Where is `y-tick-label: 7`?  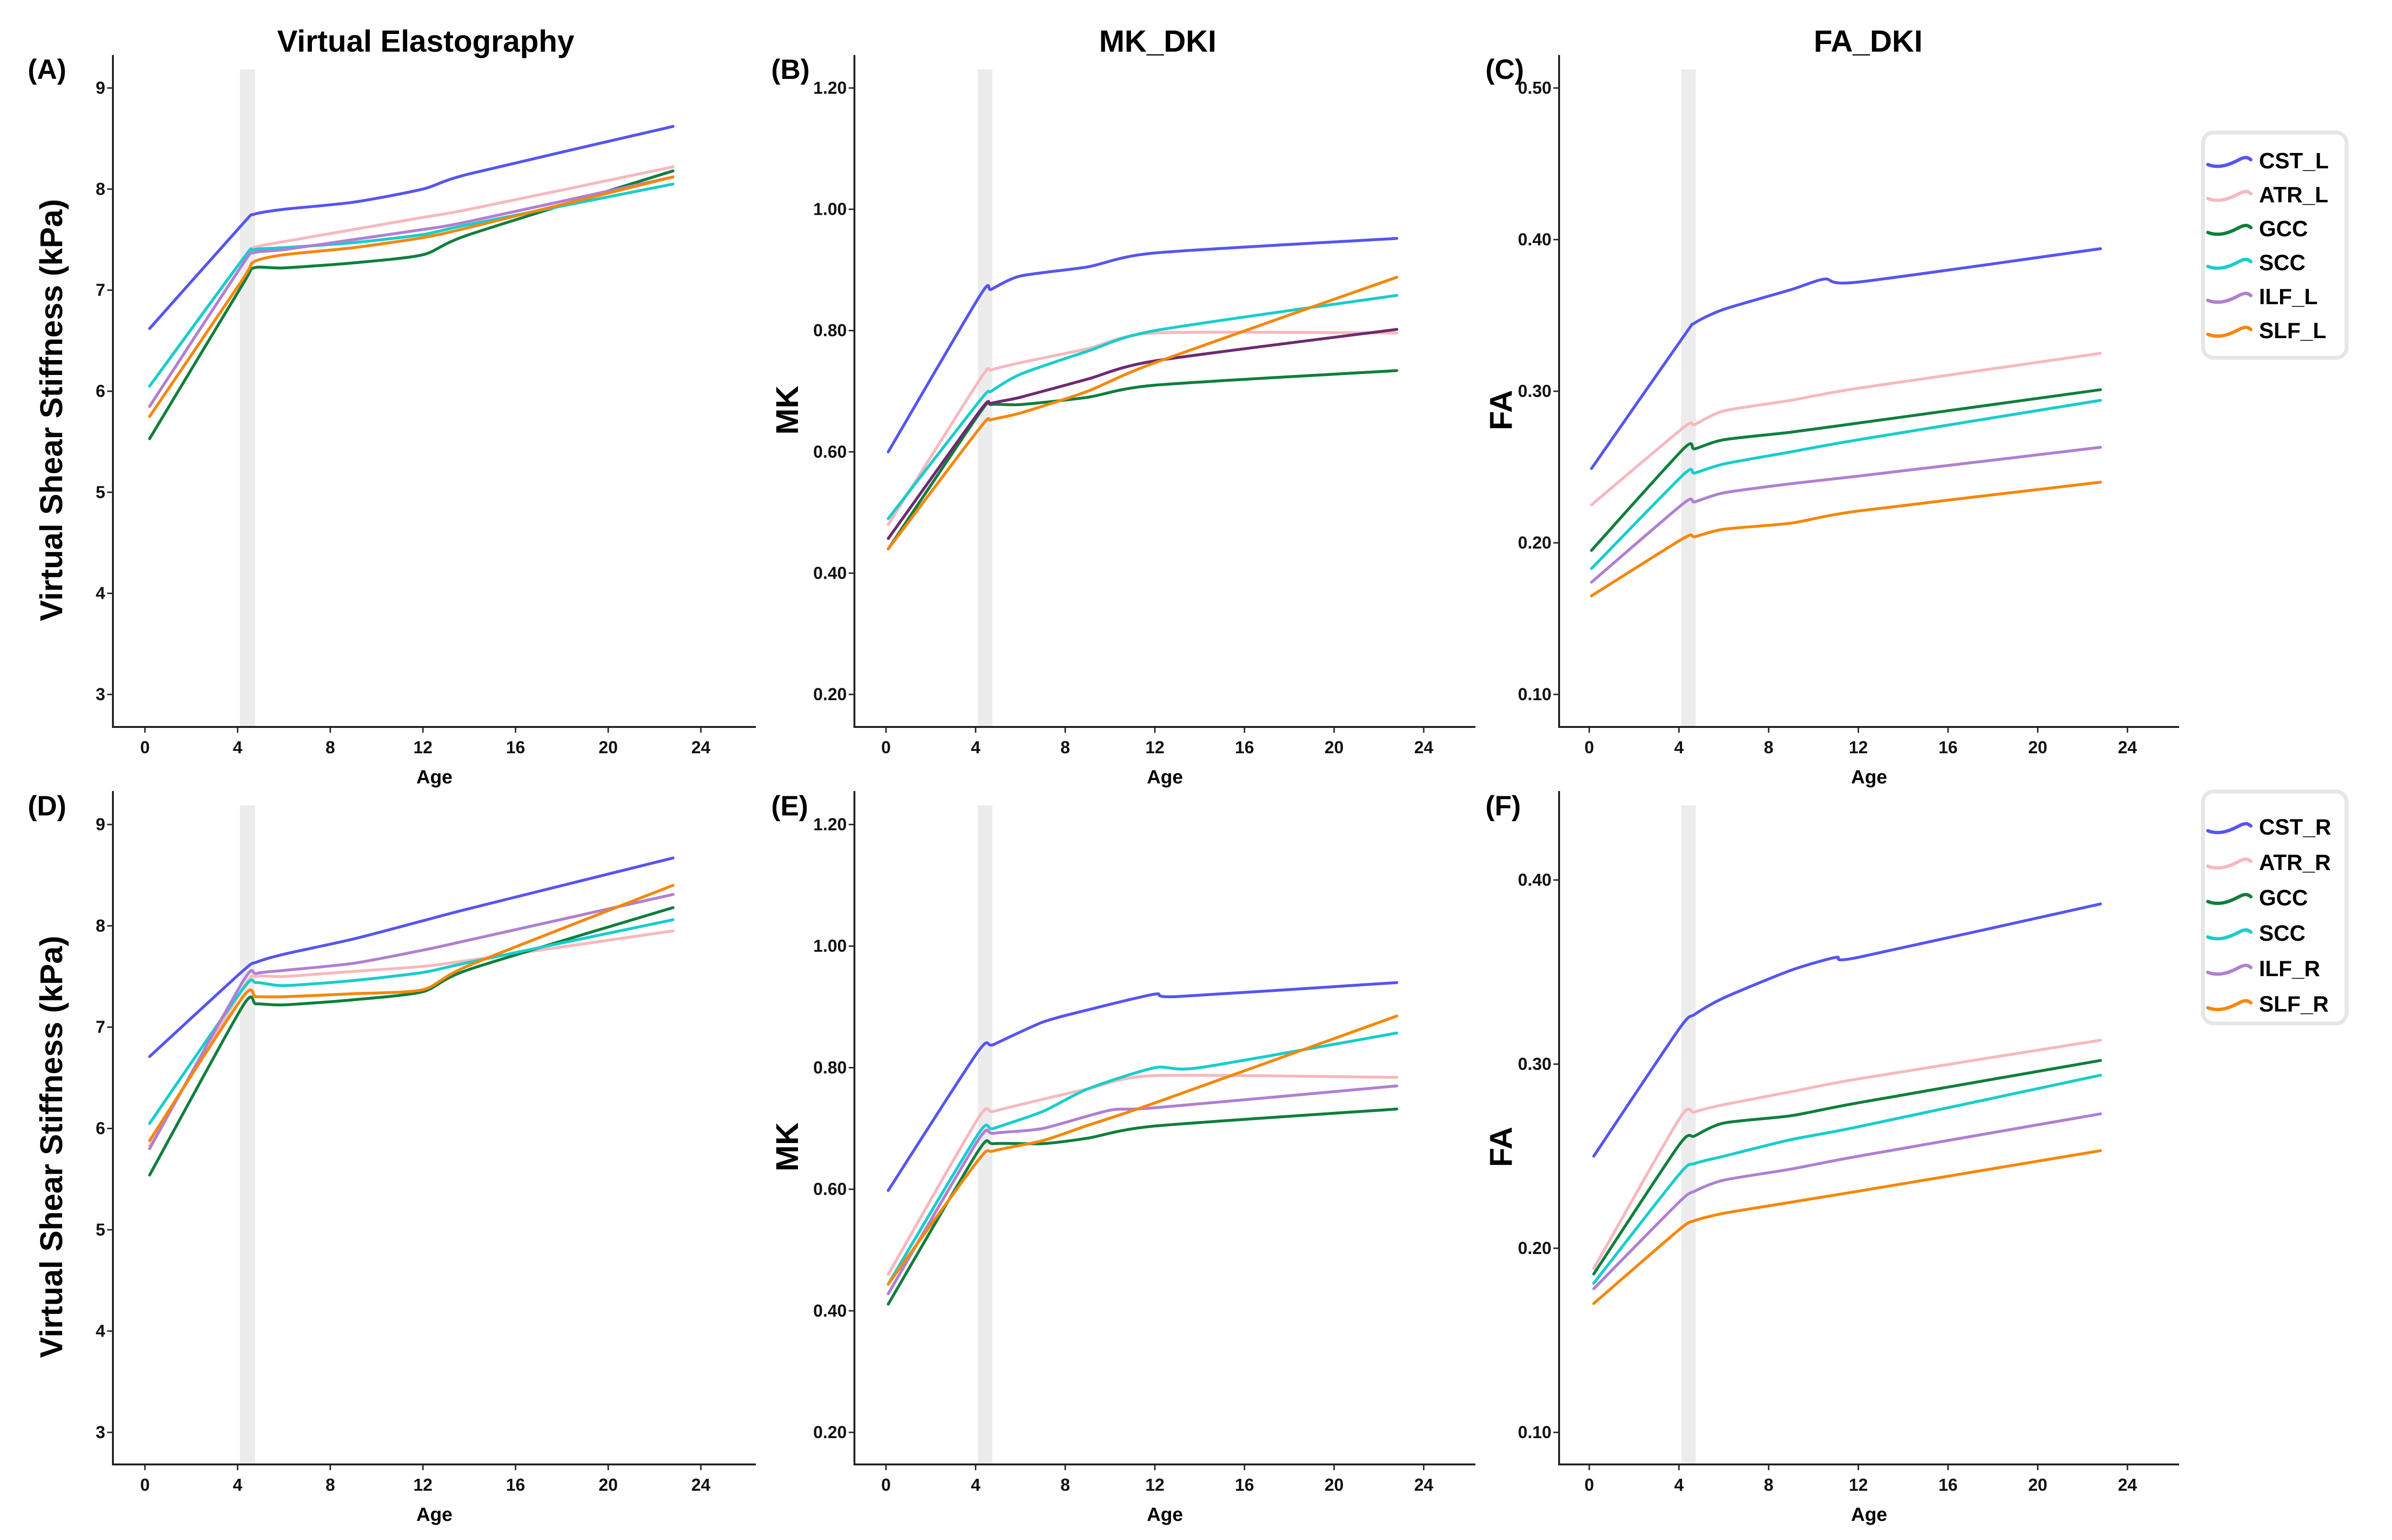
y-tick-label: 7 is located at coordinates (100, 1027).